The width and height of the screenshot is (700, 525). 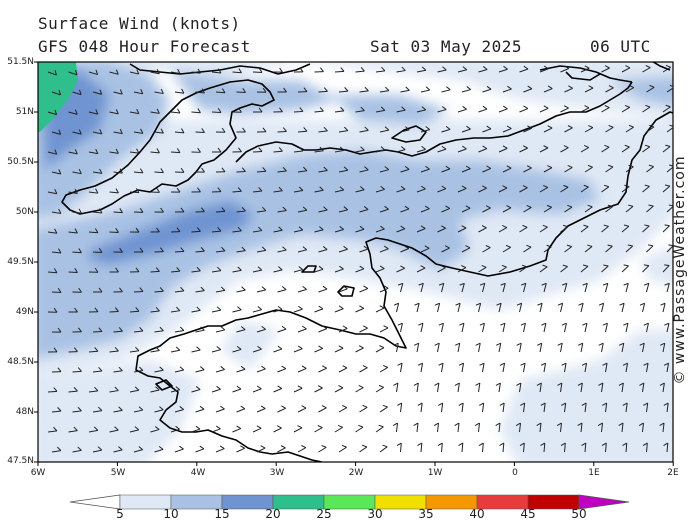 I want to click on lat-label: 49N, so click(x=24, y=312).